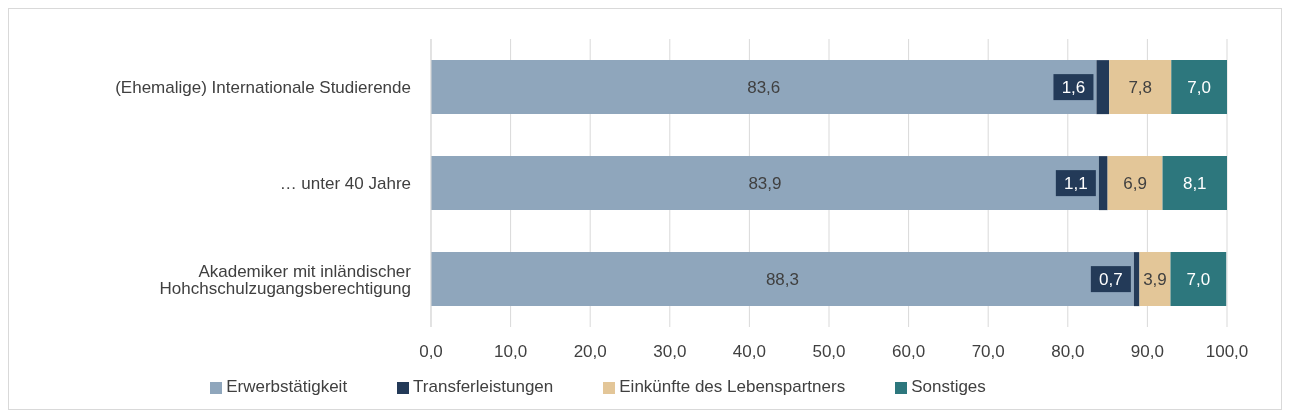  I want to click on y-tick-label: Akademiker mit inländischer Hohchschulzugangsberechtigung, so click(285, 279).